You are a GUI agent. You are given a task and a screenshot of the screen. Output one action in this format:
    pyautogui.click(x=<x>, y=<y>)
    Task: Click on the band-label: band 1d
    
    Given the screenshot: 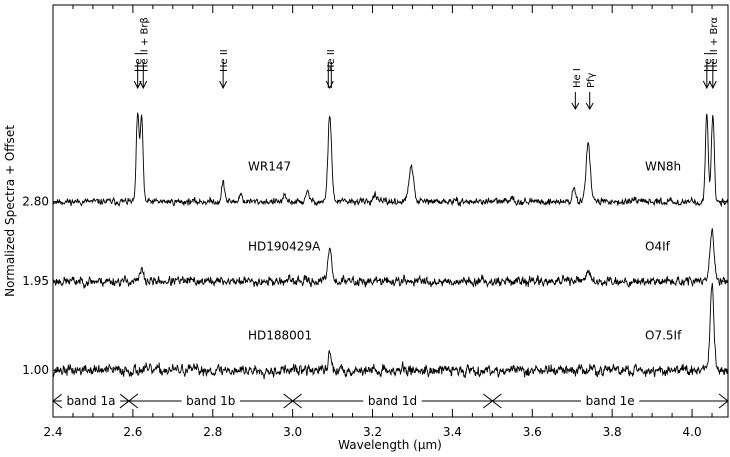 What is the action you would take?
    pyautogui.click(x=392, y=401)
    